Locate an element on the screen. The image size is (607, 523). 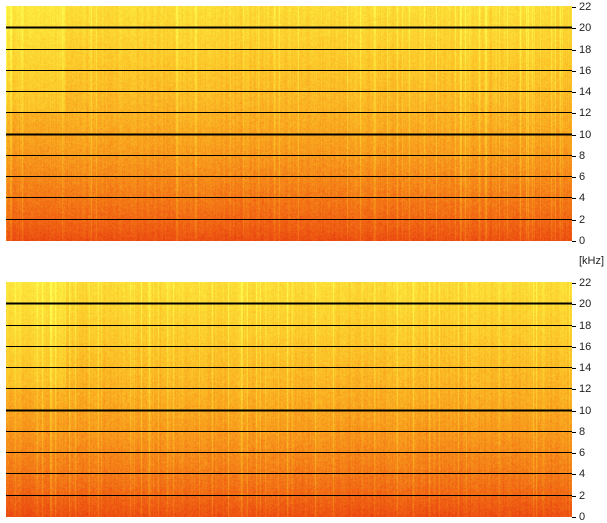
y-axis-unit-label: [kHz] is located at coordinates (592, 261).